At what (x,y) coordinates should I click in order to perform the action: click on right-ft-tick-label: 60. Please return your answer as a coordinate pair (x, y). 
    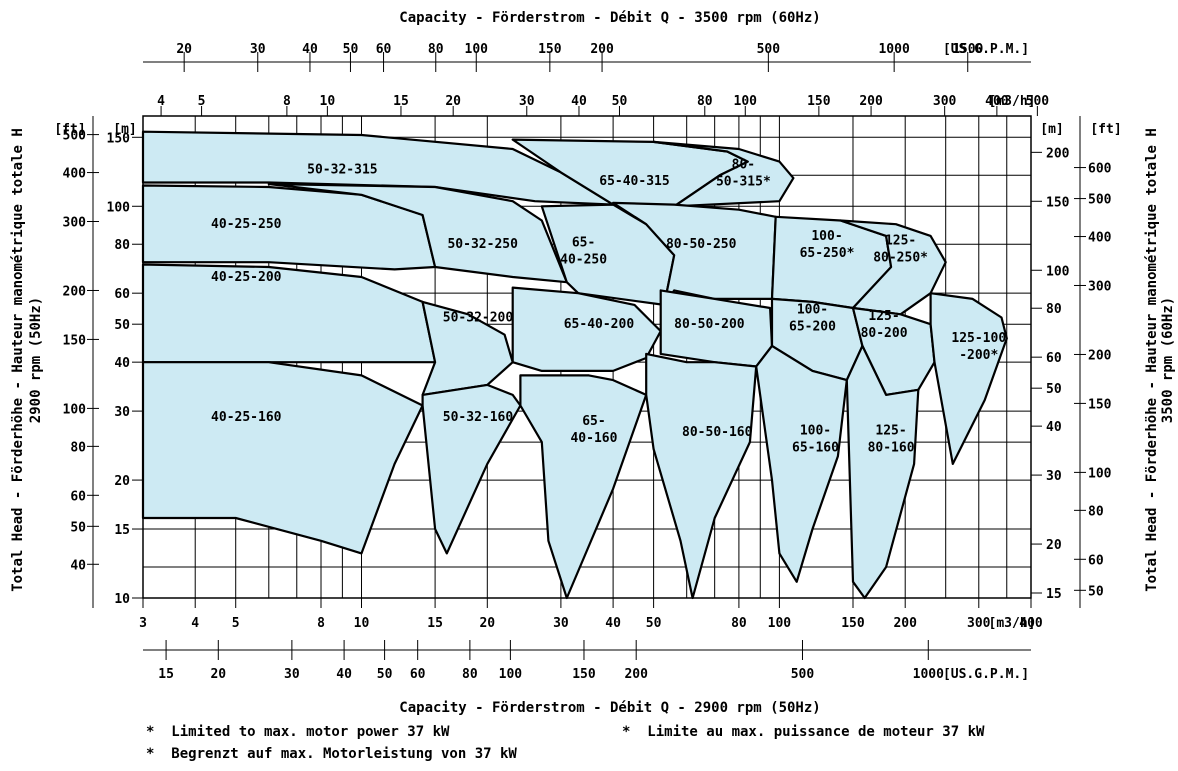
    Looking at the image, I should click on (1096, 560).